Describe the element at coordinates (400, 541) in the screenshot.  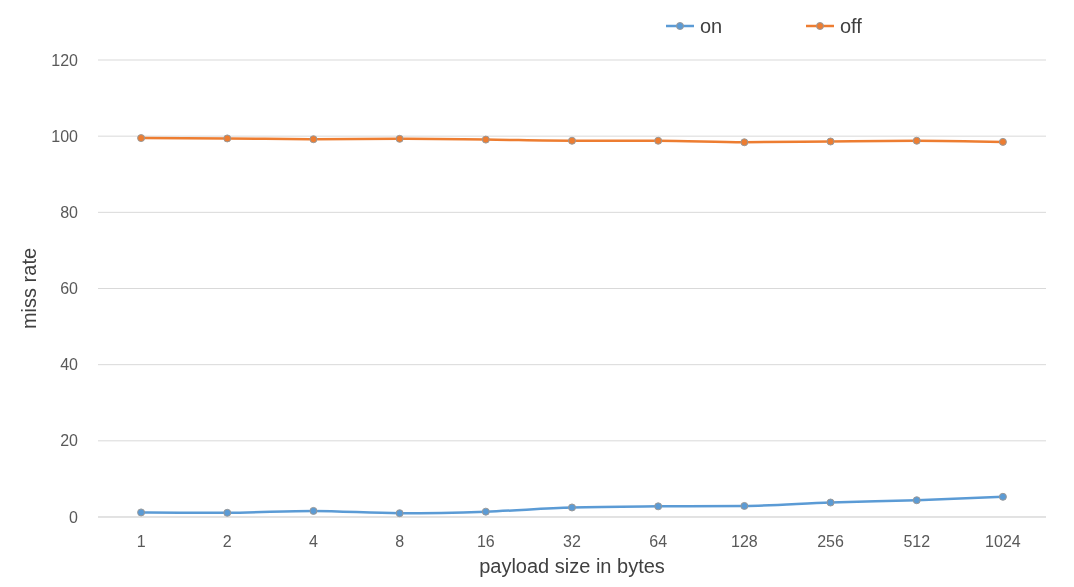
I see `x-tick-label: 8` at that location.